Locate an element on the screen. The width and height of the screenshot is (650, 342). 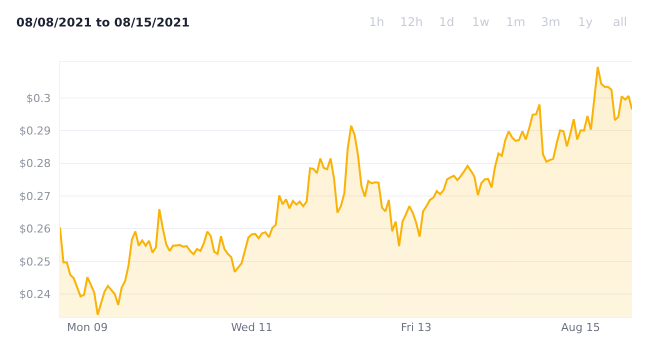
x-tick-label: Fri 13 is located at coordinates (416, 327).